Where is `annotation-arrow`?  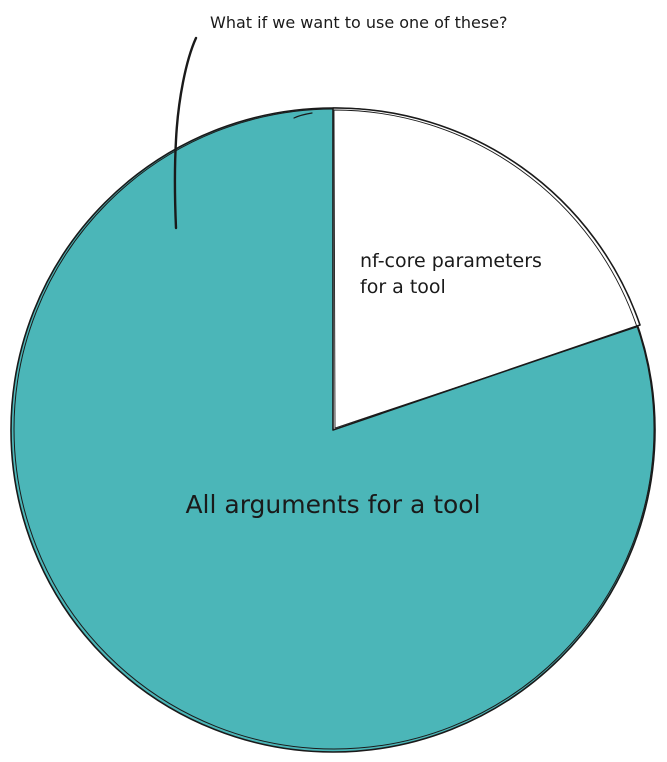 annotation-arrow is located at coordinates (243, 133).